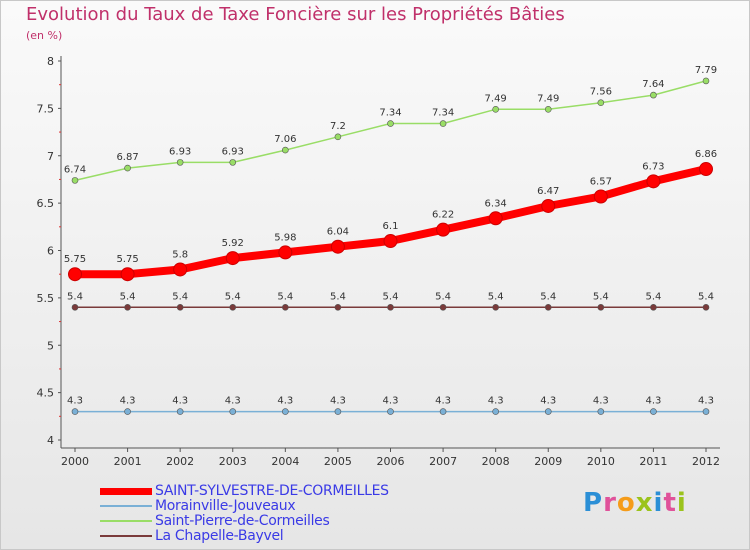 This screenshot has width=750, height=550. I want to click on legend-label: La Chapelle-Bayvel, so click(219, 536).